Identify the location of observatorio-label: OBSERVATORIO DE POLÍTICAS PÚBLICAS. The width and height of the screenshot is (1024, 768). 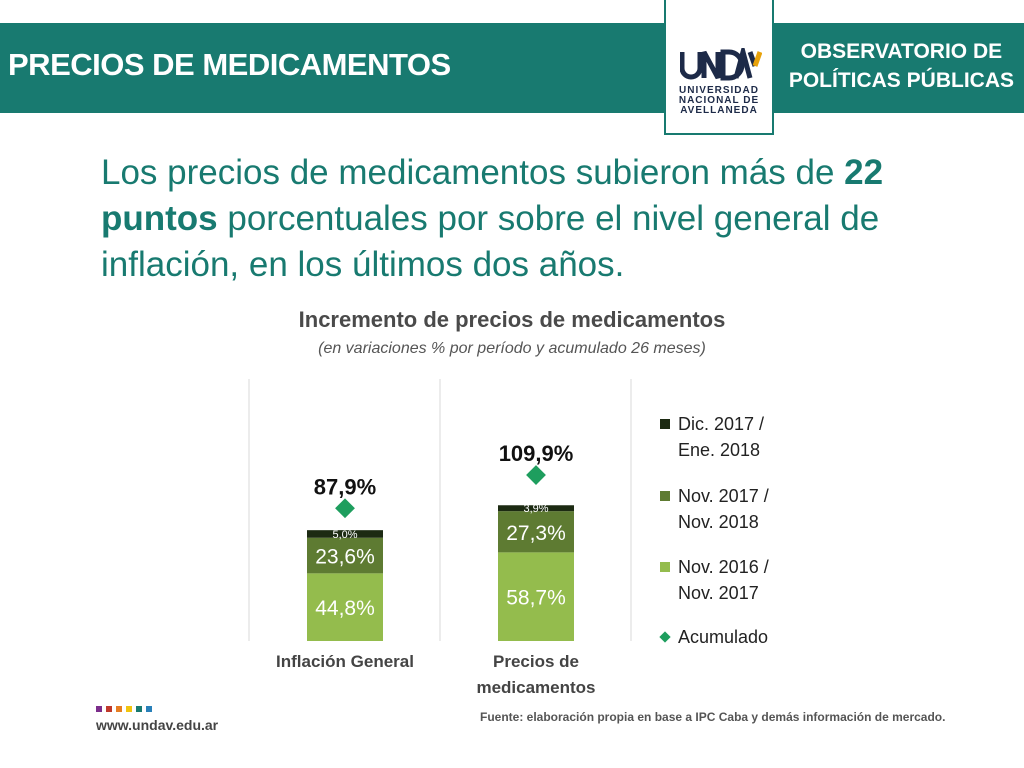
(901, 66).